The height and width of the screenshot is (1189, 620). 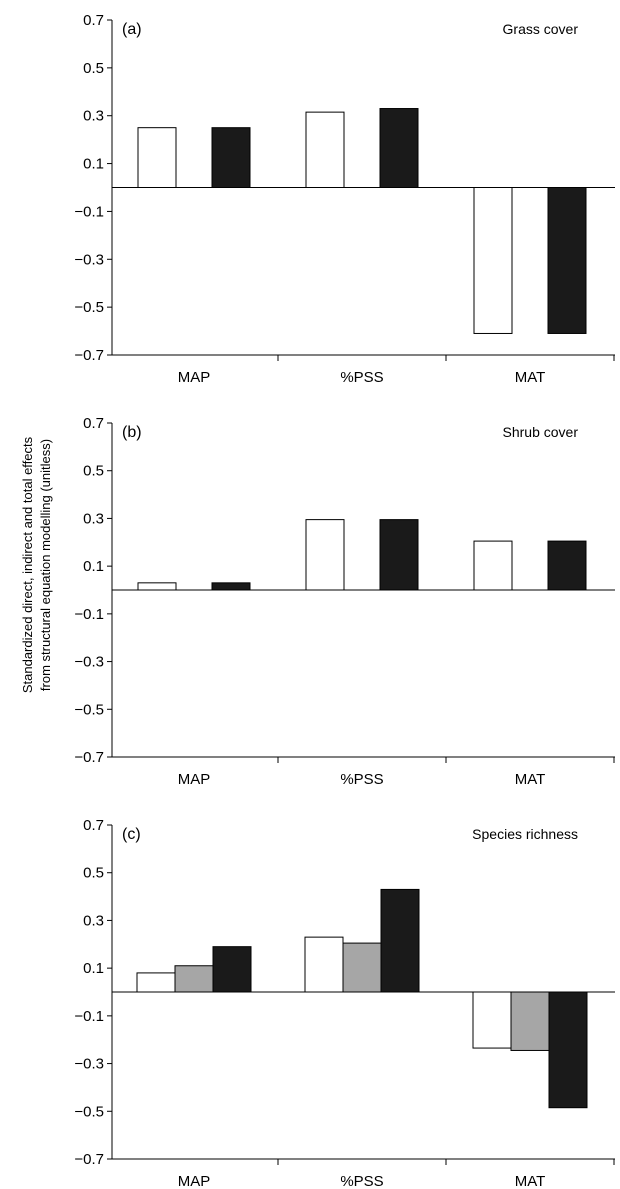 What do you see at coordinates (132, 29) in the screenshot?
I see `panel-label: (a)` at bounding box center [132, 29].